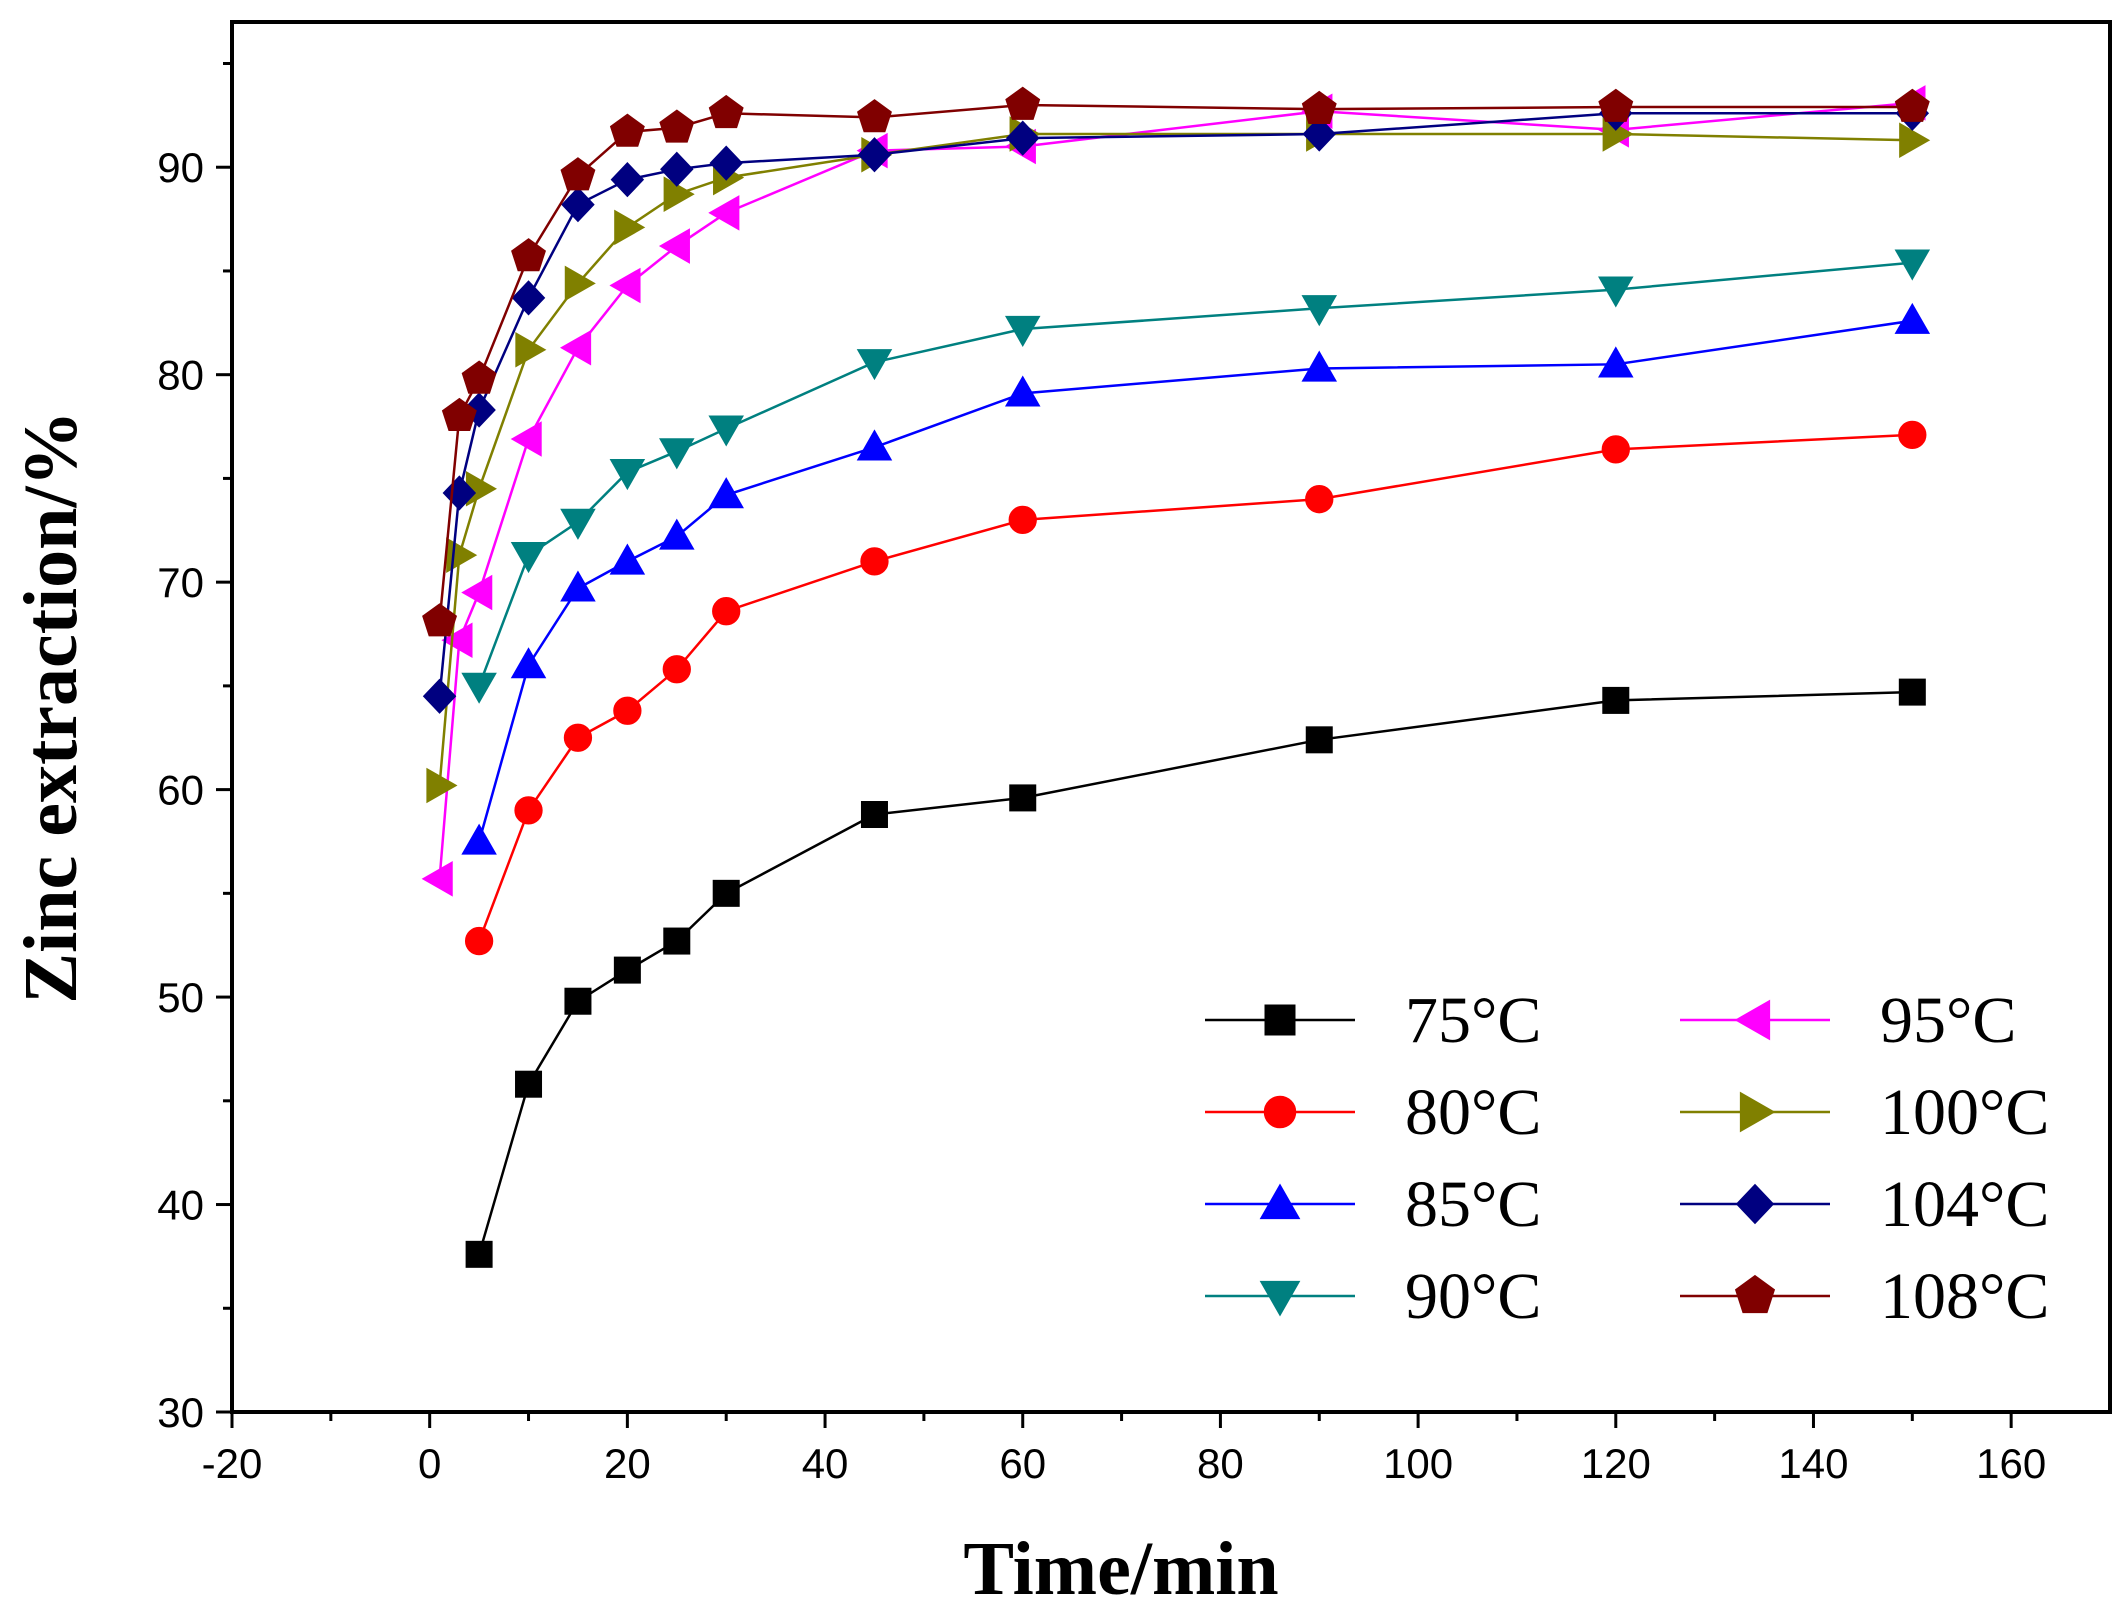 The height and width of the screenshot is (1614, 2128). I want to click on legend-label: 75°C, so click(1473, 1020).